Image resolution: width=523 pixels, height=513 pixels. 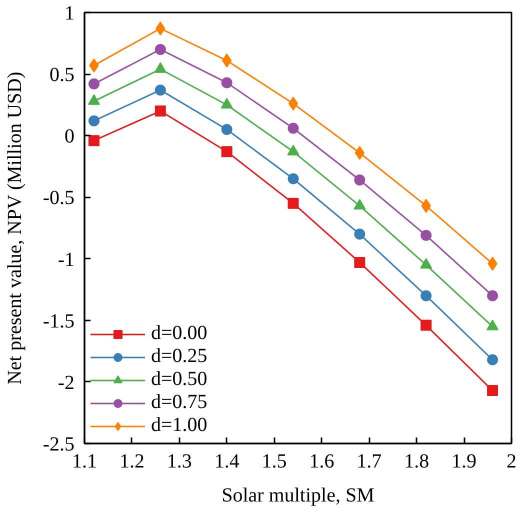 I want to click on x-tick-label: 2, so click(x=511, y=461).